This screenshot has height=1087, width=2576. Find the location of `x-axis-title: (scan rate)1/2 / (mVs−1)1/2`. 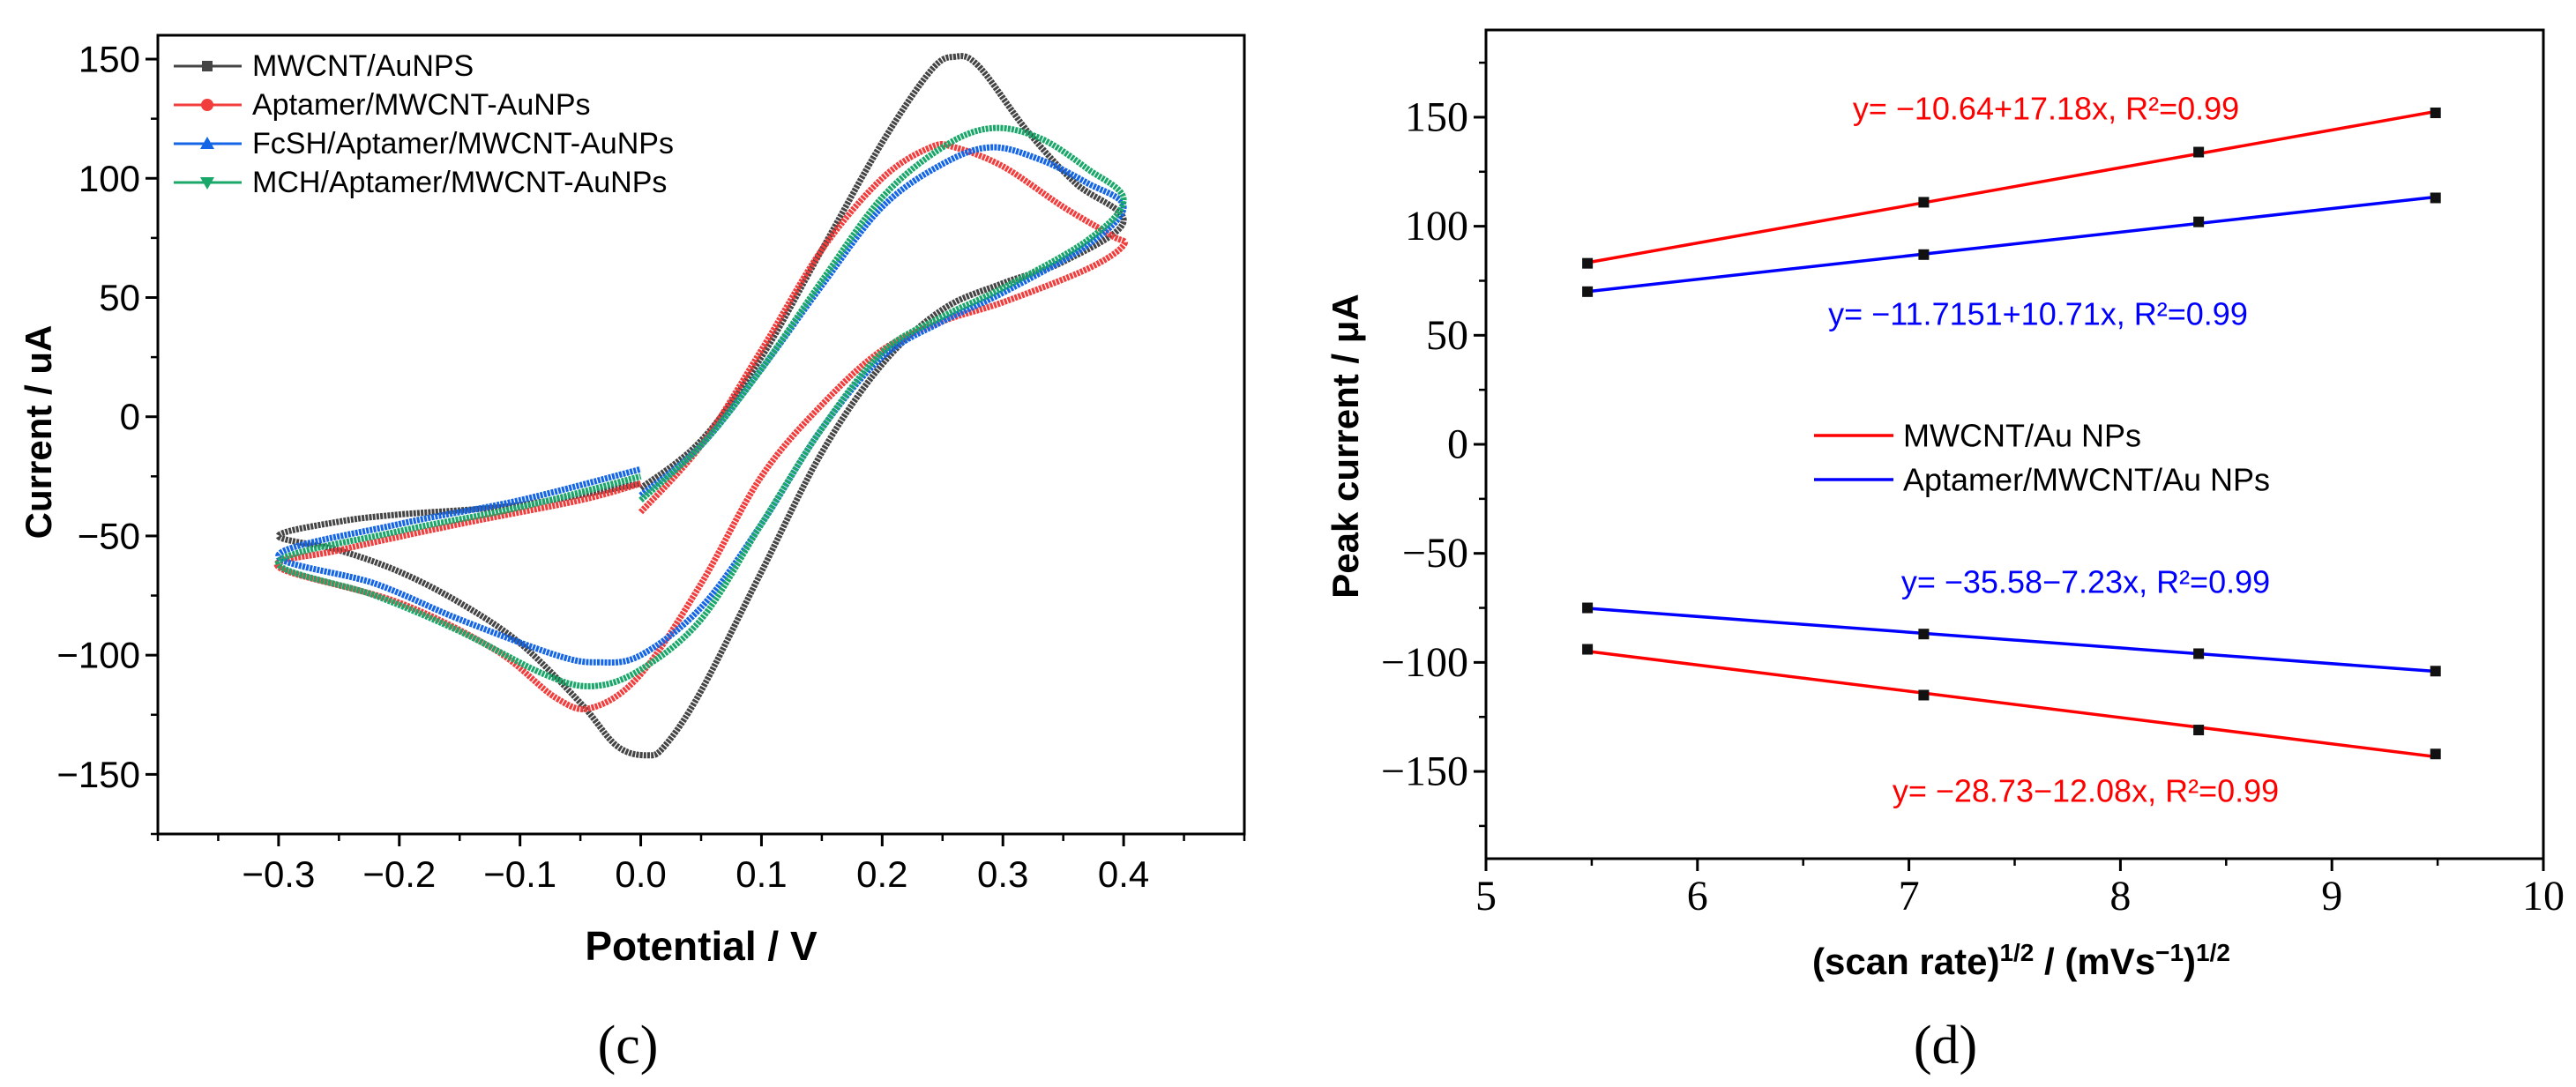

x-axis-title: (scan rate)1/2 / (mVs−1)1/2 is located at coordinates (2021, 961).